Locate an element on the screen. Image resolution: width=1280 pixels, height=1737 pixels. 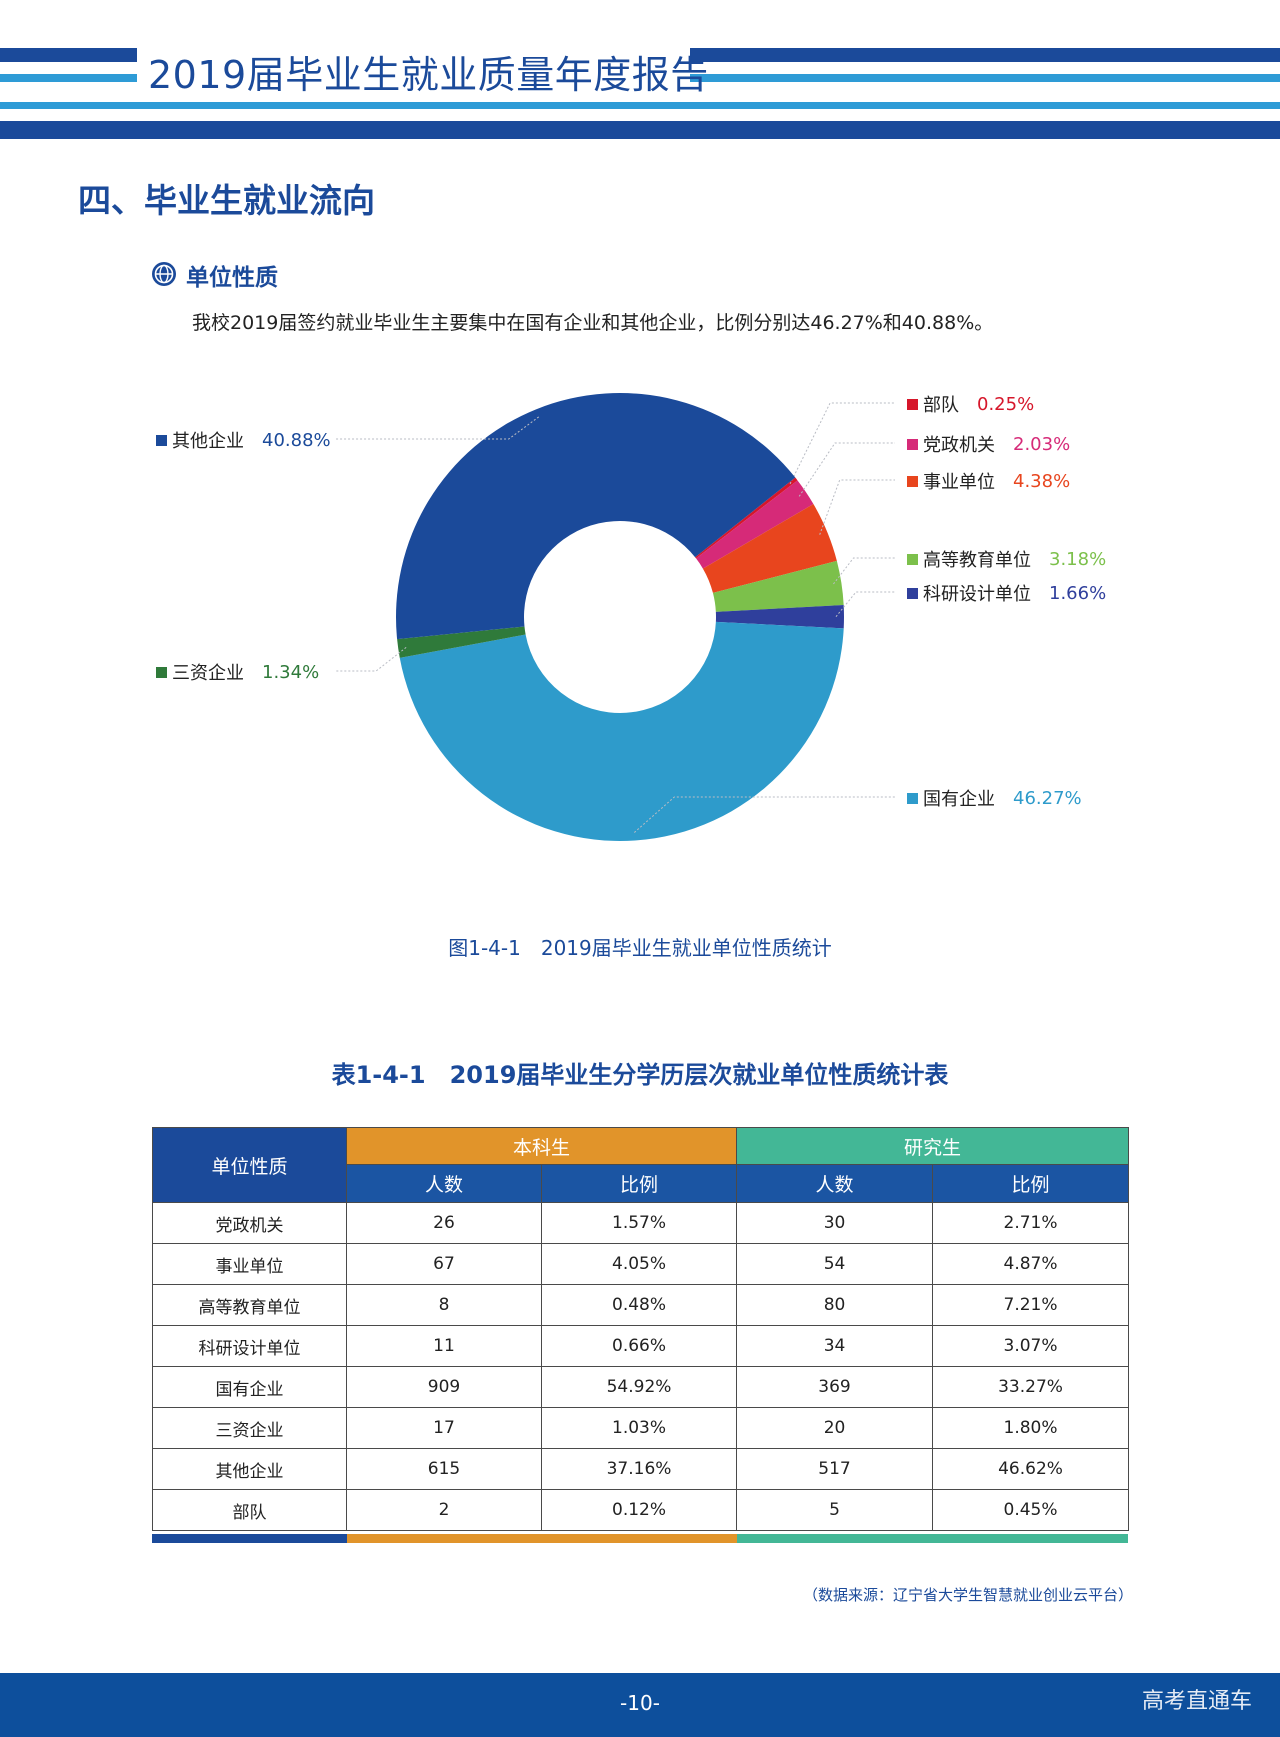
legend-item: 国有企业 46.27% is located at coordinates (994, 798).